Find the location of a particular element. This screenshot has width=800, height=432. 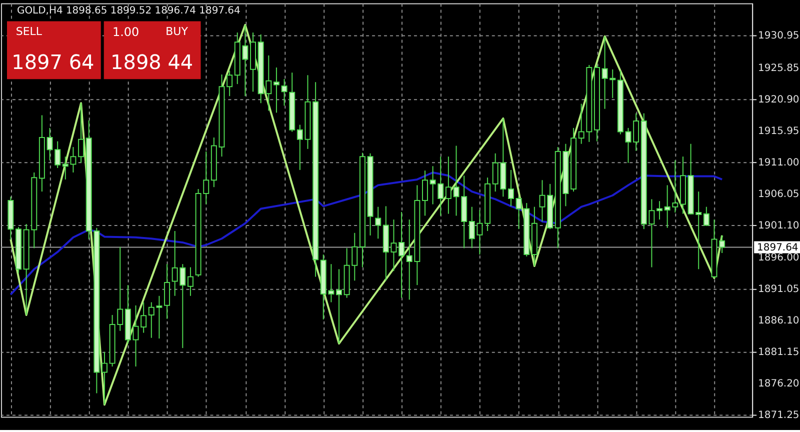

annotation: BUY is located at coordinates (177, 31).